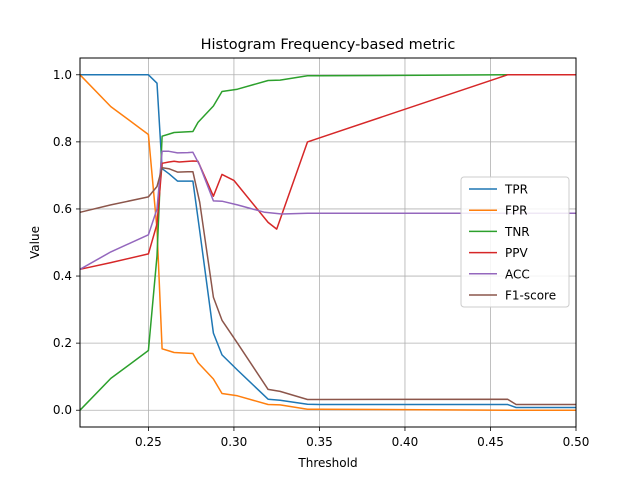  Describe the element at coordinates (319, 442) in the screenshot. I see `x-tick-label: 0.35` at that location.